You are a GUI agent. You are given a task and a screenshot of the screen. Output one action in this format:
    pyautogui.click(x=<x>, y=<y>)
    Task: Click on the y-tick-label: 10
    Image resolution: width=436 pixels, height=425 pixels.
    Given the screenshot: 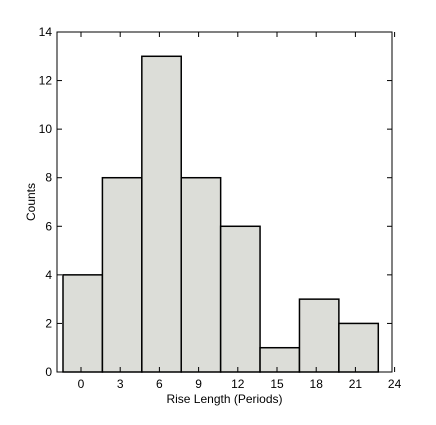 What is the action you would take?
    pyautogui.click(x=46, y=129)
    